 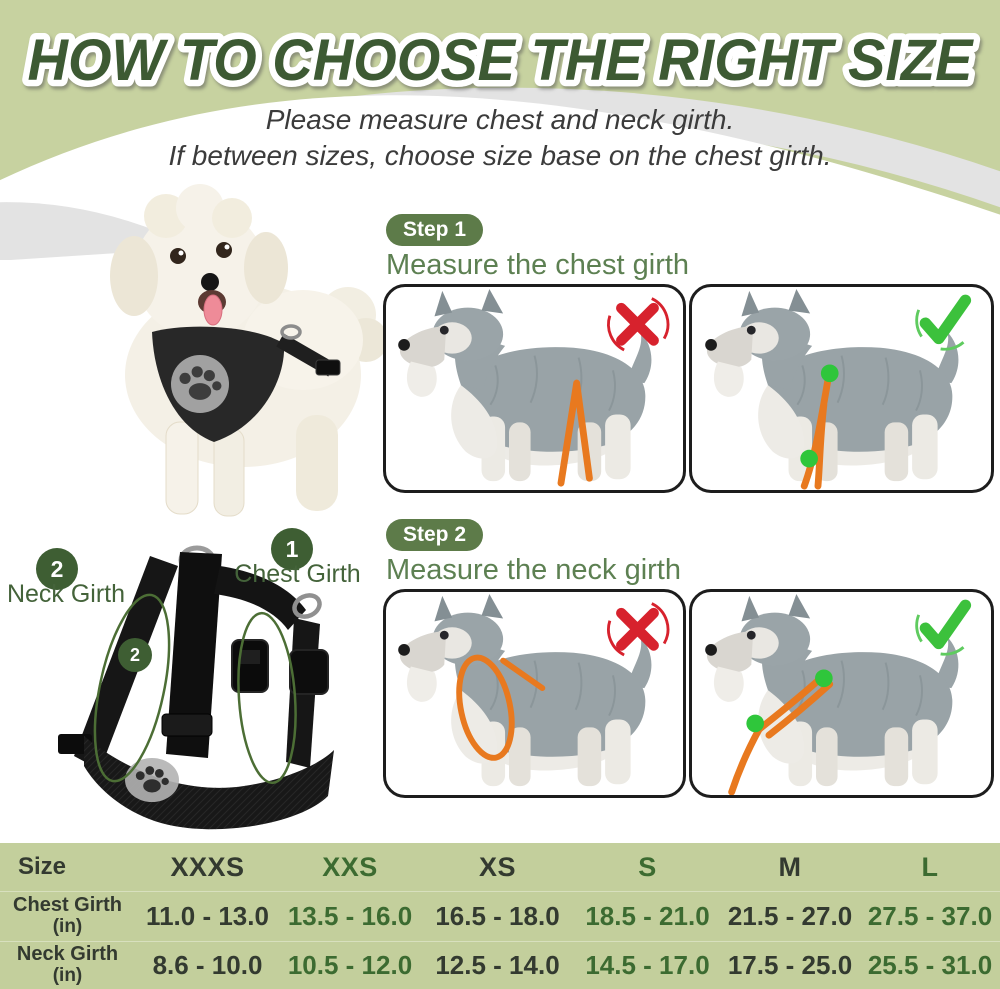 What do you see at coordinates (75, 744) in the screenshot?
I see `strap-adjuster` at bounding box center [75, 744].